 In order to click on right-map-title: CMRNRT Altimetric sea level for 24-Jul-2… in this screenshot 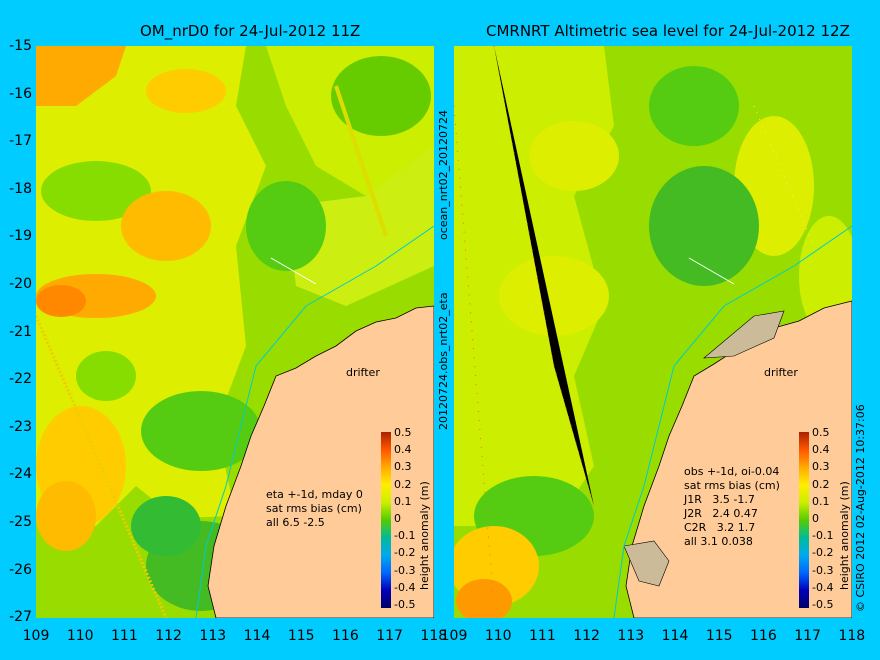, I will do `click(668, 31)`.